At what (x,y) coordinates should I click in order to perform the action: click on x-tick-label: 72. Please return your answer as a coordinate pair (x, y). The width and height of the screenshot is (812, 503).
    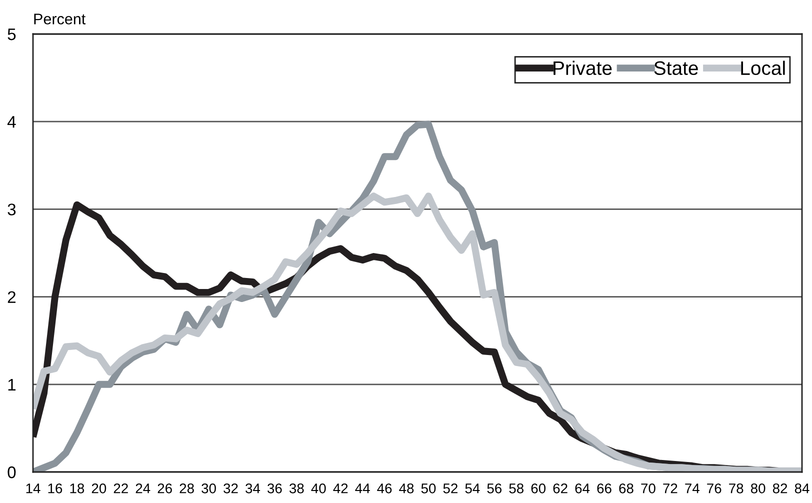
    Looking at the image, I should click on (670, 488).